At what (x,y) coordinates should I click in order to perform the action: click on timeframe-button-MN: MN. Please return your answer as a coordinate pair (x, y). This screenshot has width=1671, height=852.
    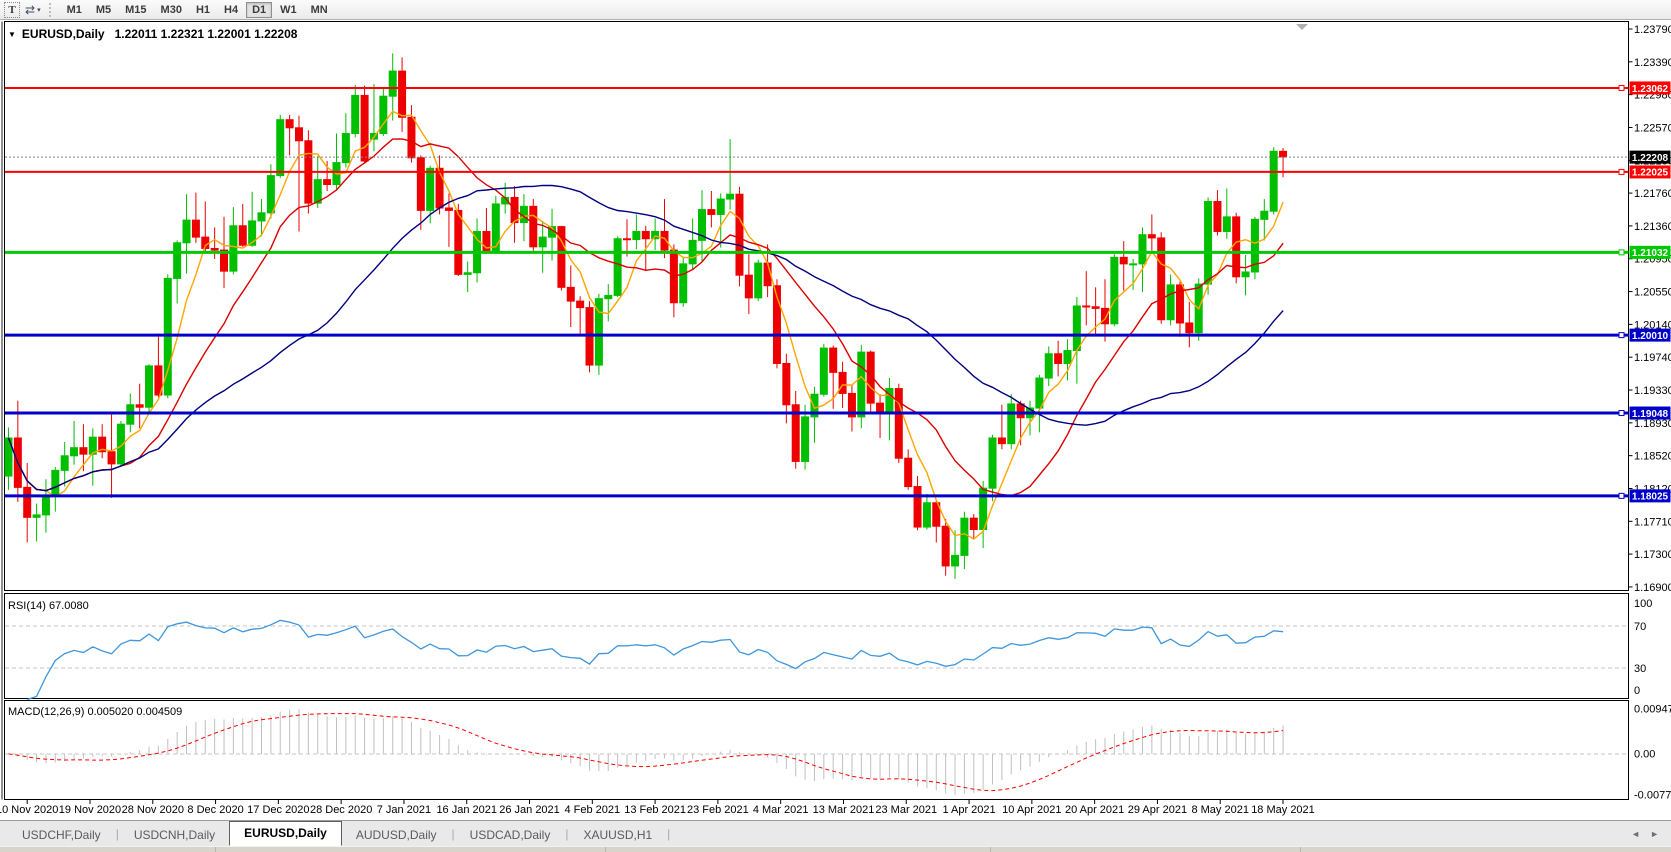
    Looking at the image, I should click on (319, 9).